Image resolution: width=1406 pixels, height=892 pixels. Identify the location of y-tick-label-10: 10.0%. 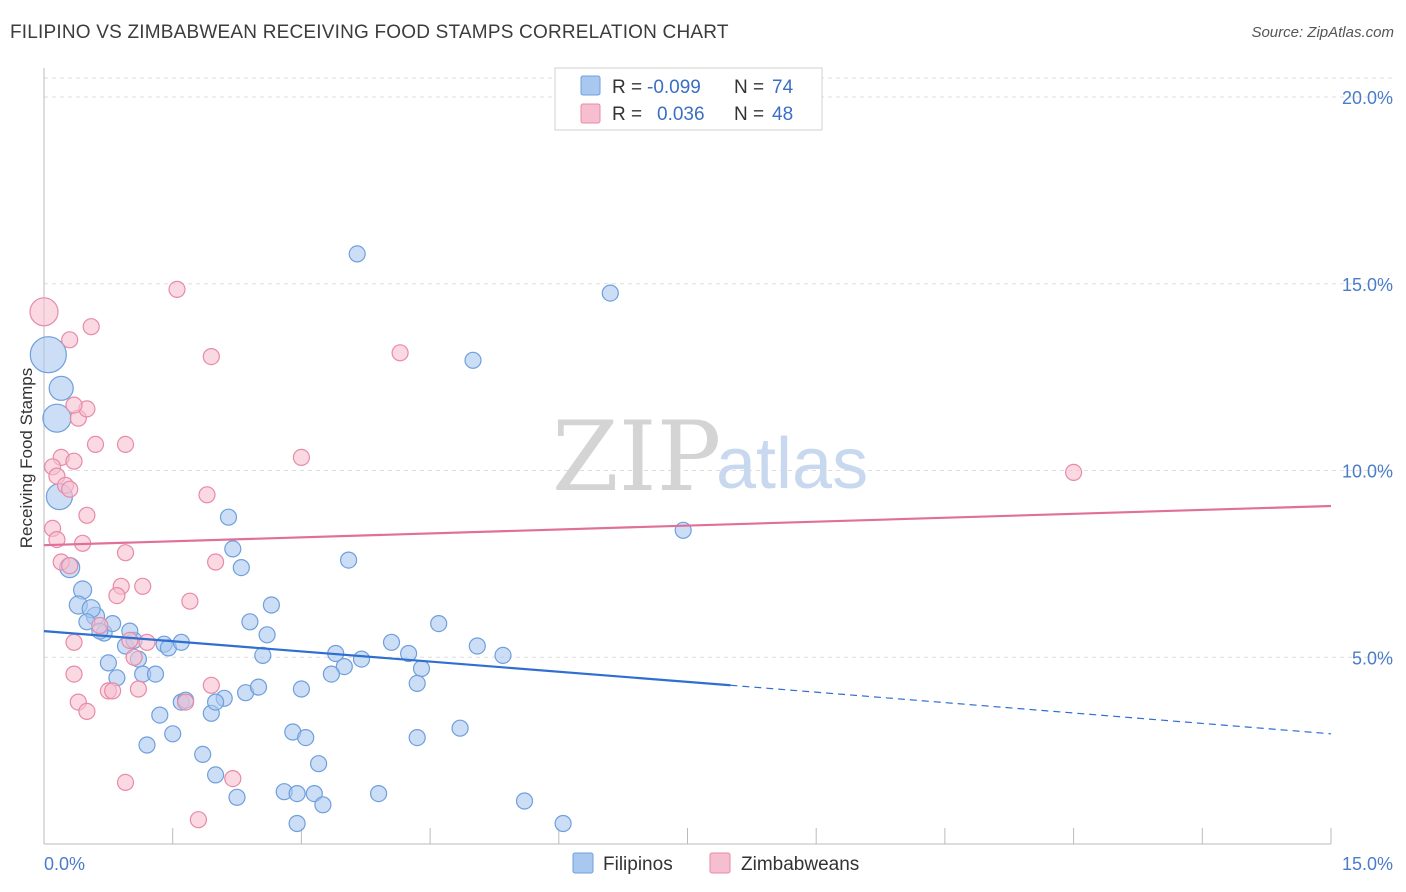
(1367, 472).